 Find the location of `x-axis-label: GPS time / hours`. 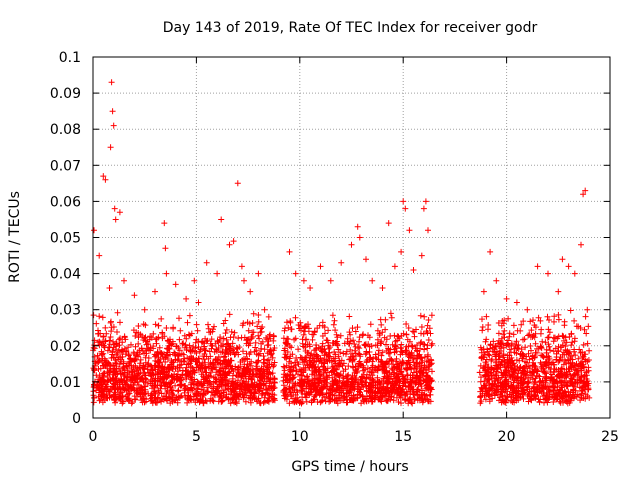

x-axis-label: GPS time / hours is located at coordinates (349, 467).